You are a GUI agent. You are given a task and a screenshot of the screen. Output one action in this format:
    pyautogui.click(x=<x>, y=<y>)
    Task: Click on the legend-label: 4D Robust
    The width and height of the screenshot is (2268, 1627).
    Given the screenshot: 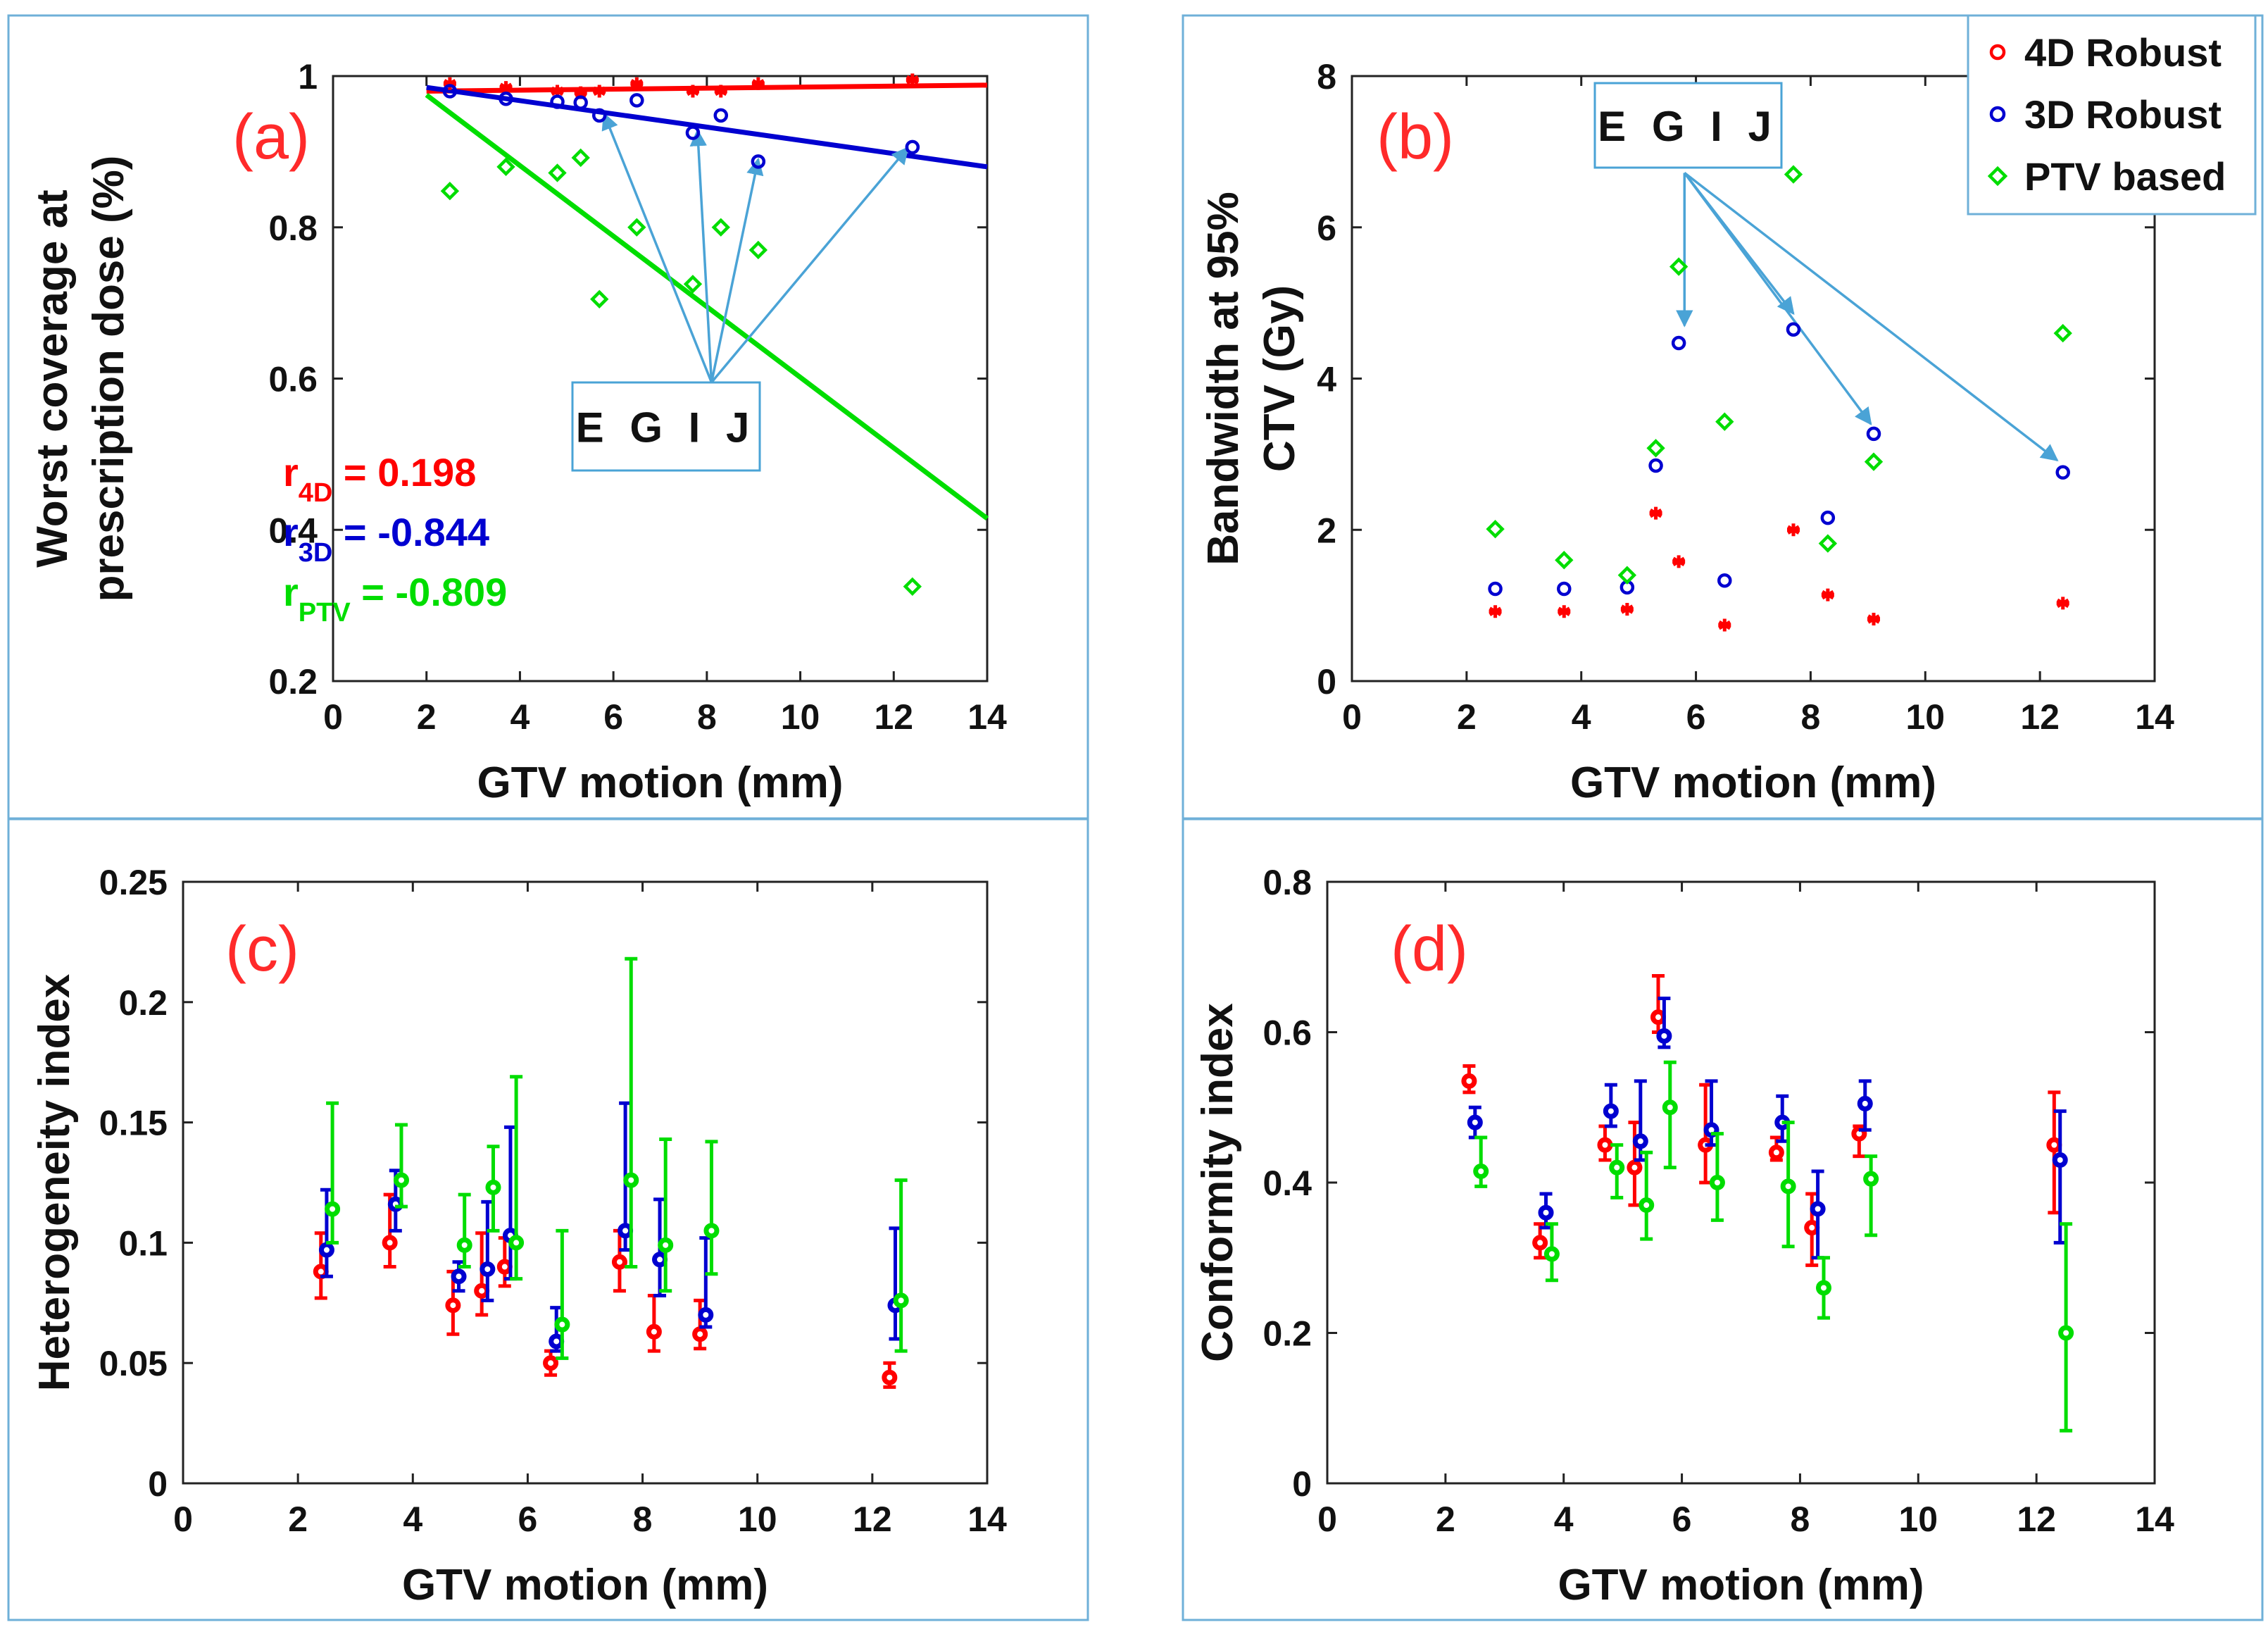 What is the action you would take?
    pyautogui.click(x=2123, y=52)
    